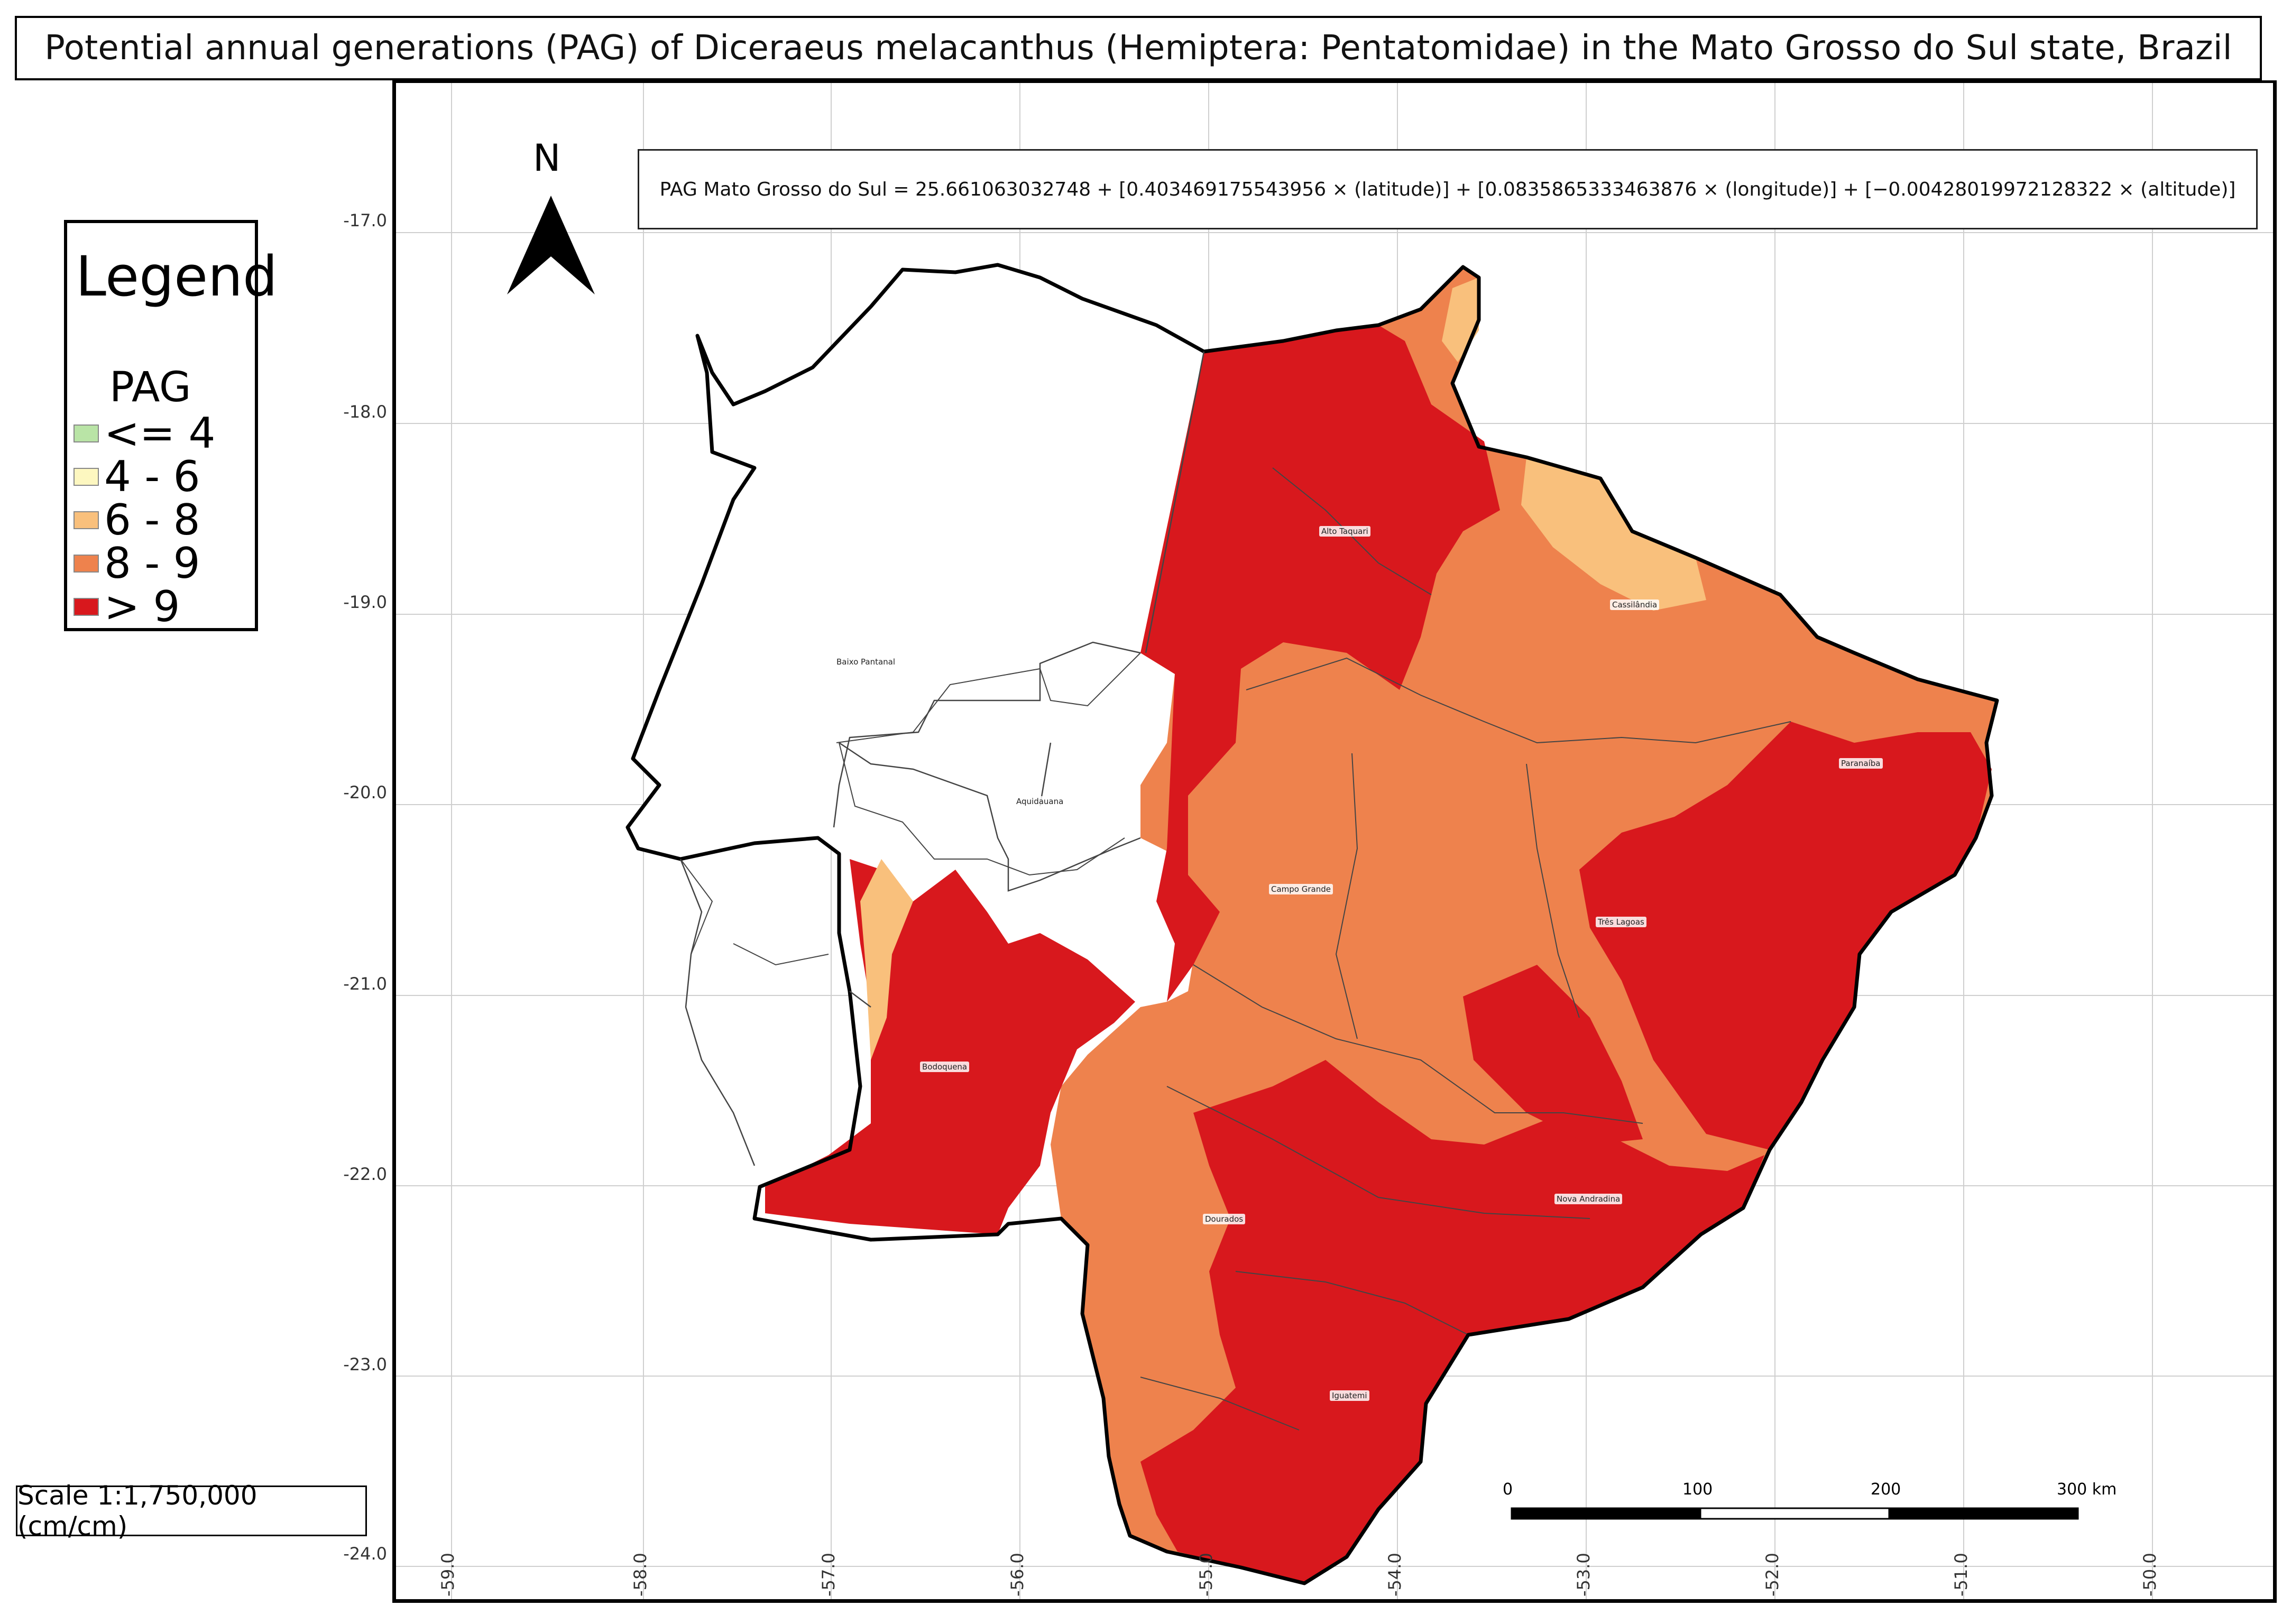 The width and height of the screenshot is (2282, 1624). Describe the element at coordinates (365, 412) in the screenshot. I see `lat-tick-label: -18.0` at that location.